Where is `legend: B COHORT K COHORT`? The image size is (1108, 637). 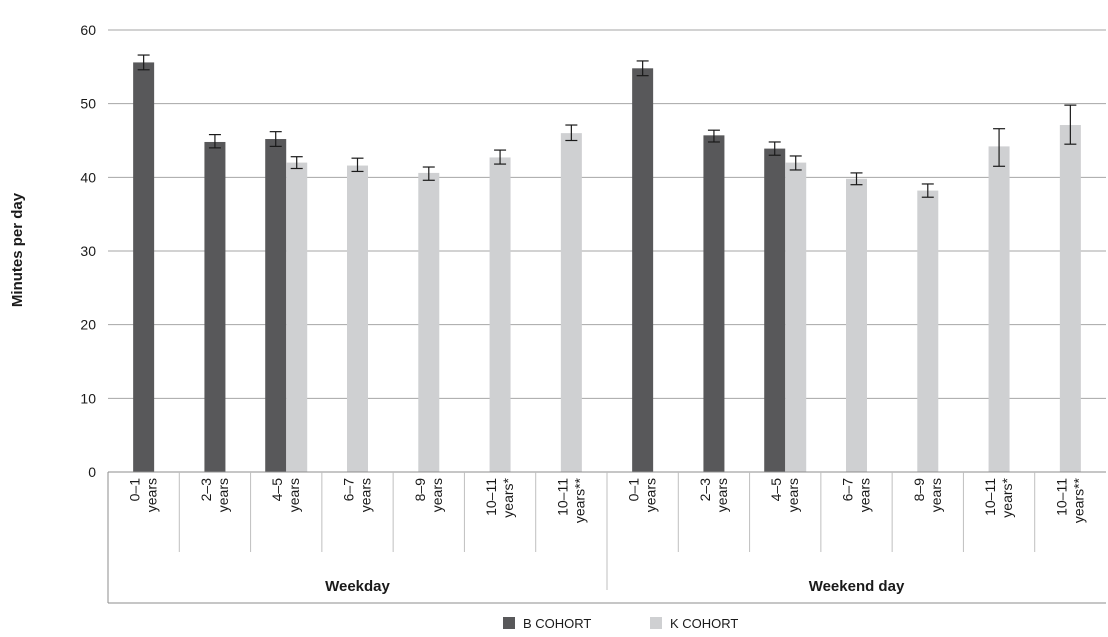 legend: B COHORT K COHORT is located at coordinates (620, 623).